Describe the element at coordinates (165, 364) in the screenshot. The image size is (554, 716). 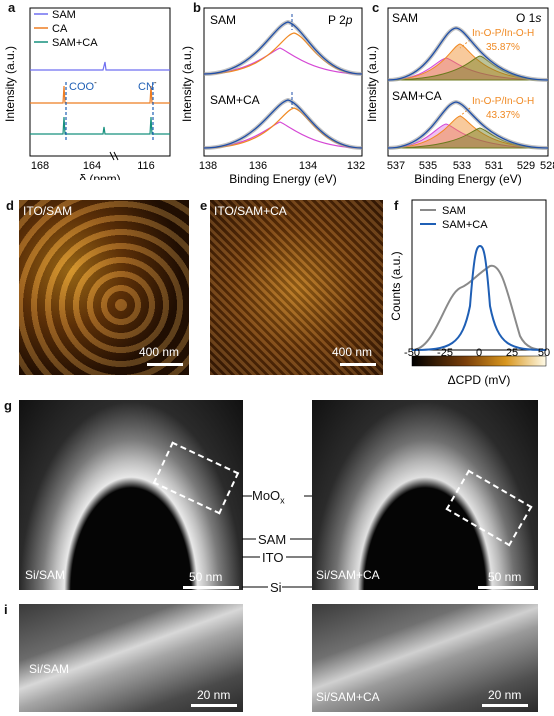
I see `kpfm-sam-scalebar` at that location.